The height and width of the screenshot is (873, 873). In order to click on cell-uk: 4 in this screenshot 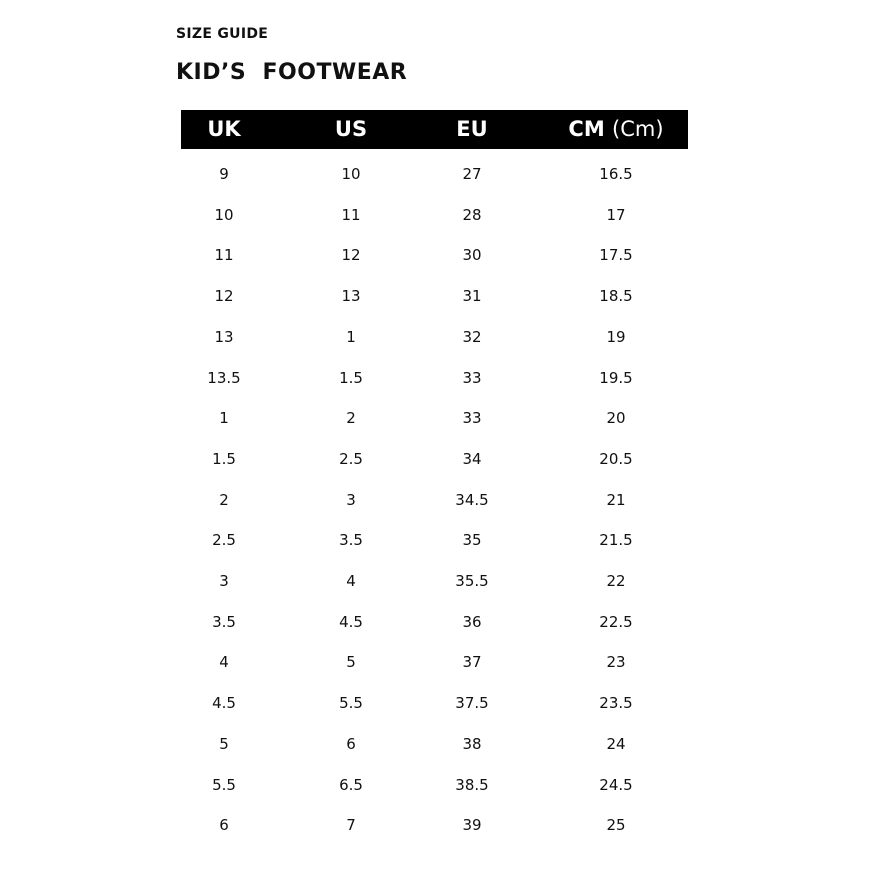, I will do `click(224, 662)`.